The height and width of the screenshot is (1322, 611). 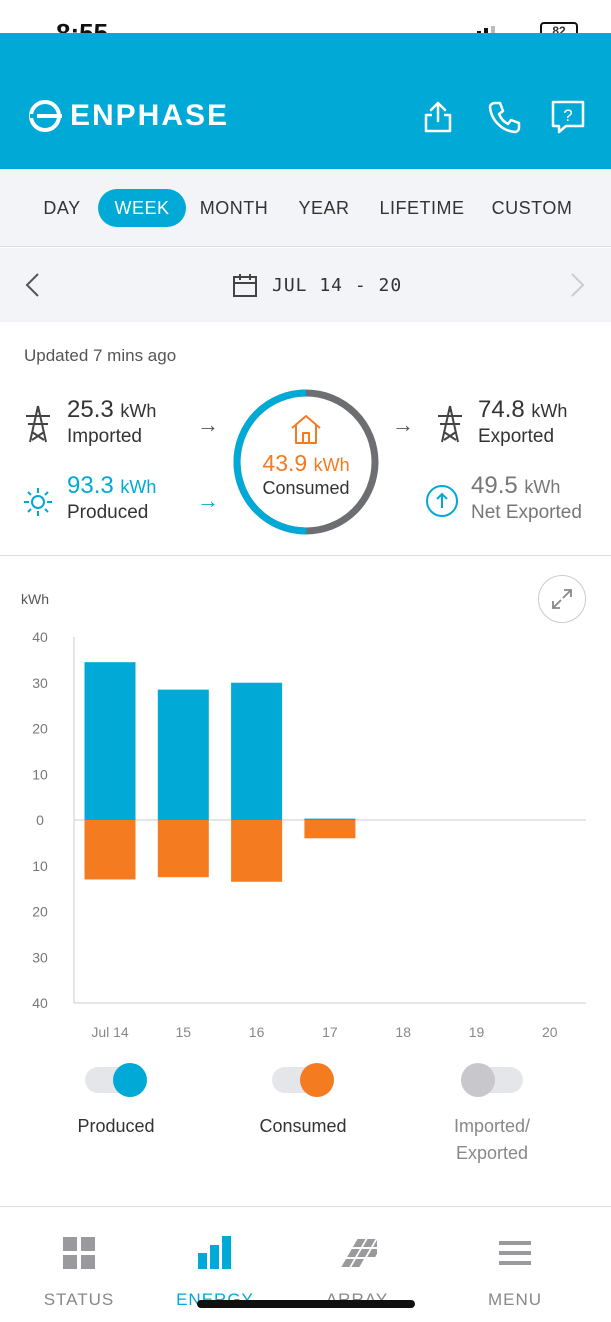 What do you see at coordinates (285, 463) in the screenshot?
I see `consumed-value: 43.9` at bounding box center [285, 463].